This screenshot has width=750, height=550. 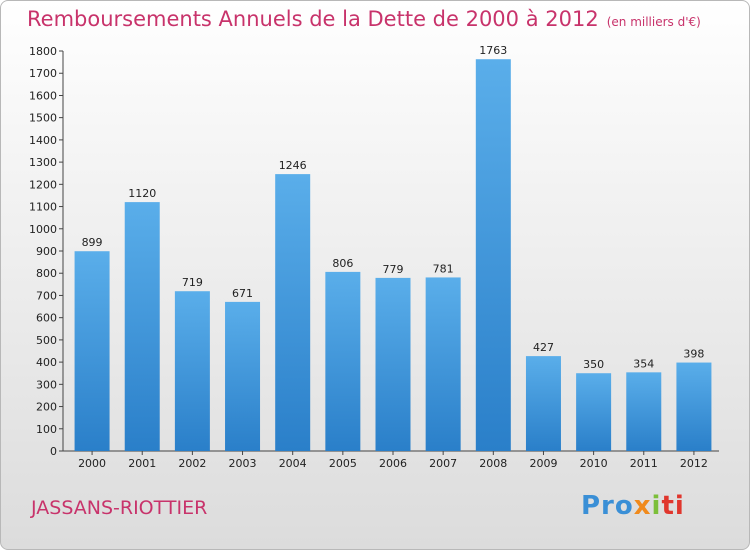 What do you see at coordinates (342, 263) in the screenshot?
I see `data-label-2005: 806` at bounding box center [342, 263].